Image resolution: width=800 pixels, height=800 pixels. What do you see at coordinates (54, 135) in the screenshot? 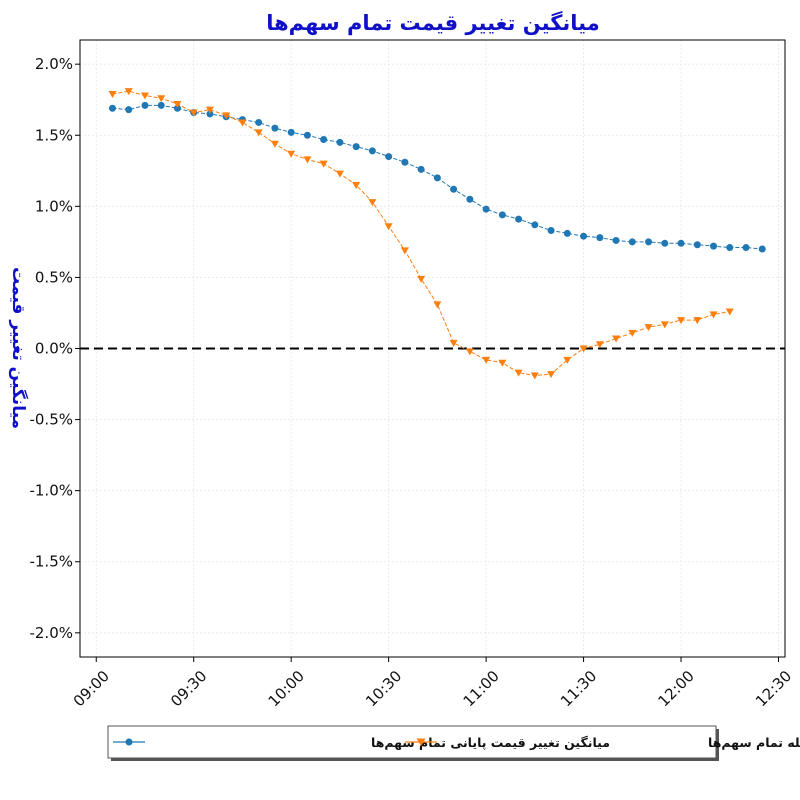
I see `y-tick-label-7: 1.5%` at bounding box center [54, 135].